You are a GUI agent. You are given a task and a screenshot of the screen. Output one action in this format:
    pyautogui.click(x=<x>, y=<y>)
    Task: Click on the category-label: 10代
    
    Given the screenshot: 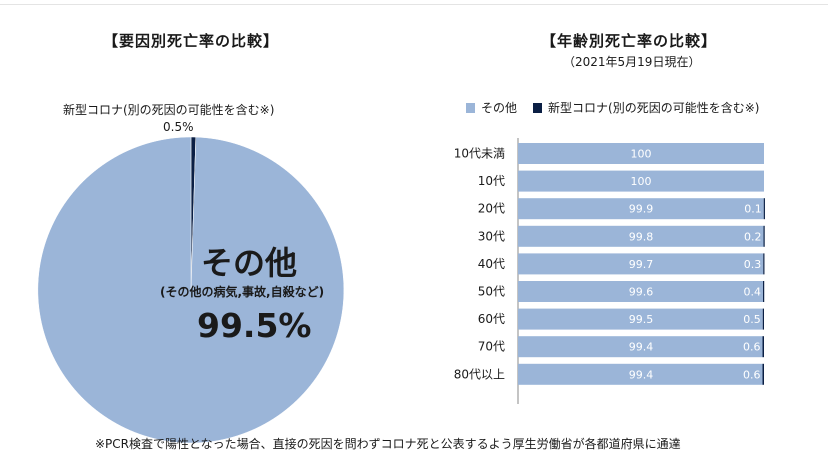 What is the action you would take?
    pyautogui.click(x=491, y=181)
    